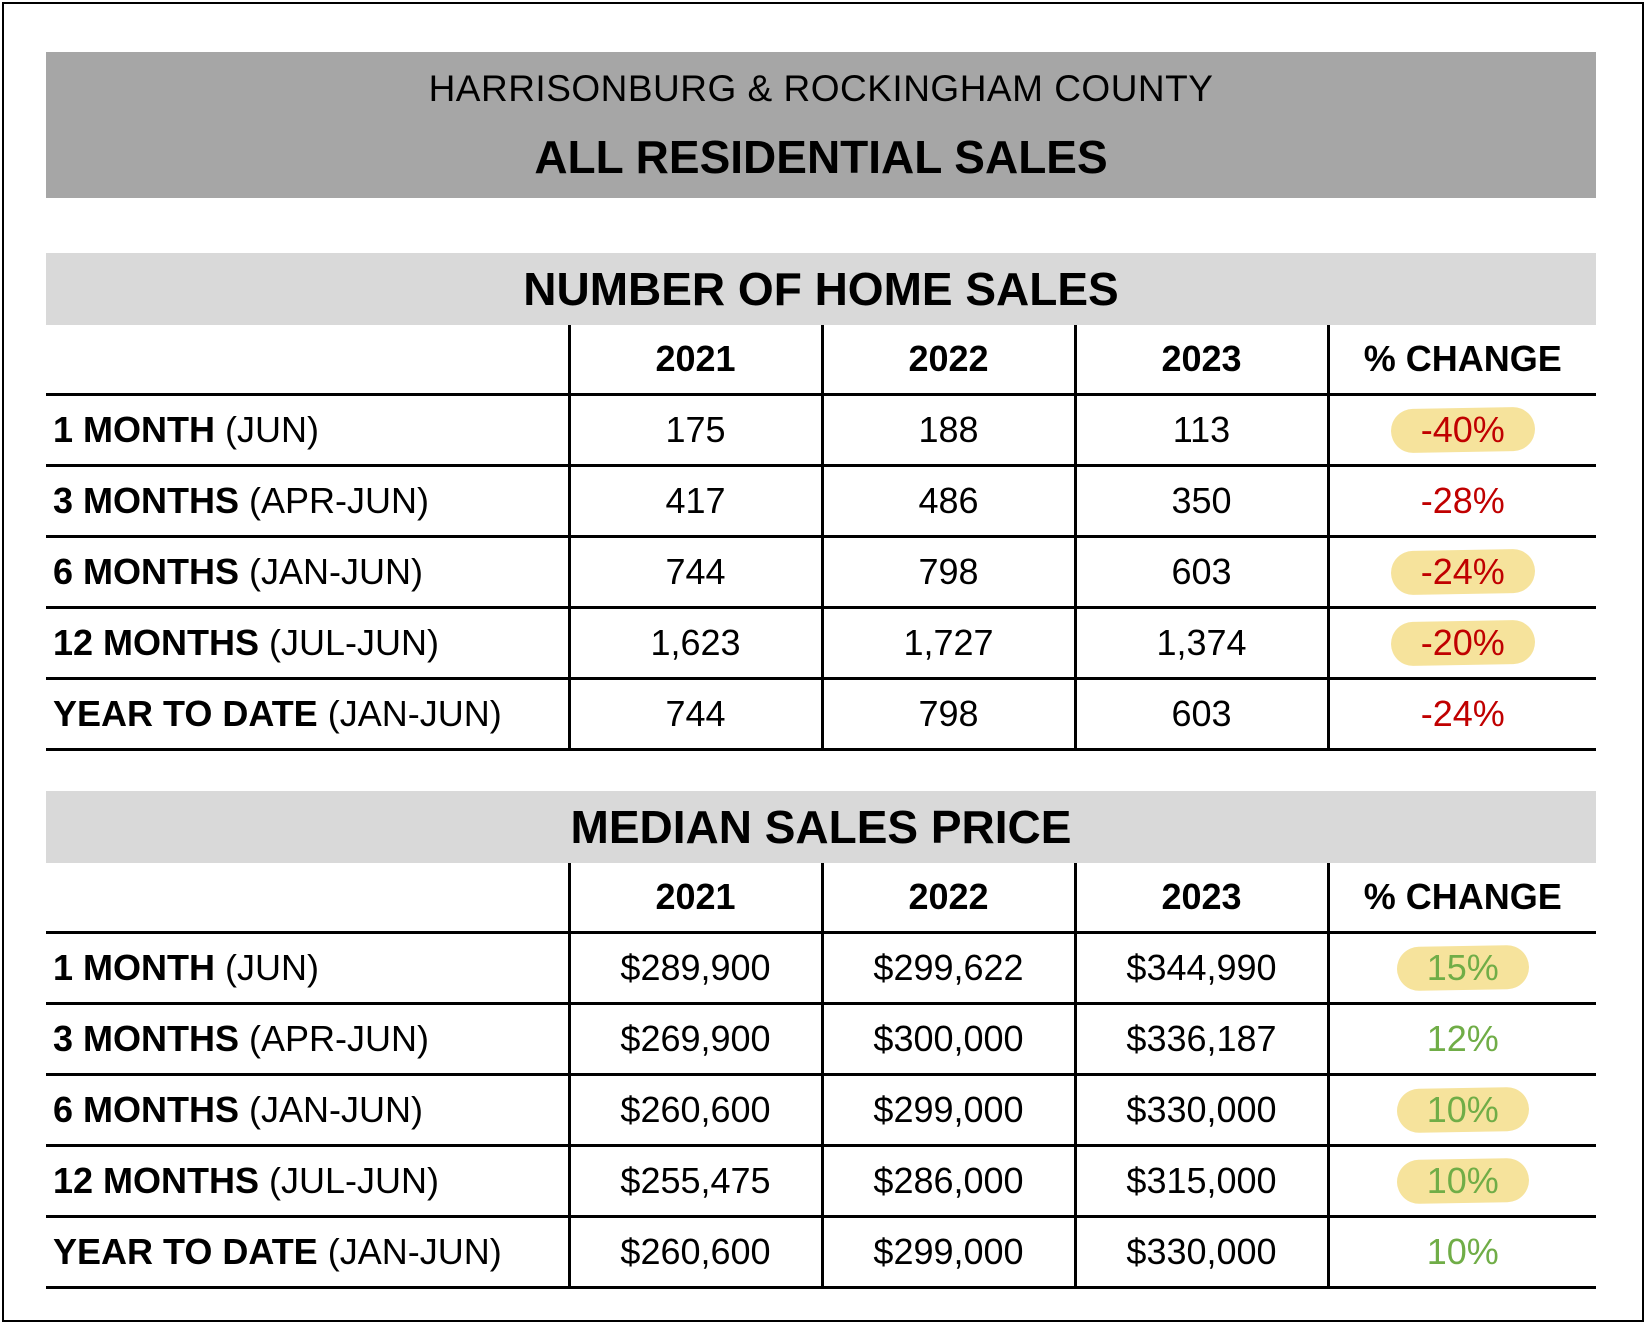 Image resolution: width=1650 pixels, height=1328 pixels. I want to click on row-label-period: 3 MONTHS, so click(146, 500).